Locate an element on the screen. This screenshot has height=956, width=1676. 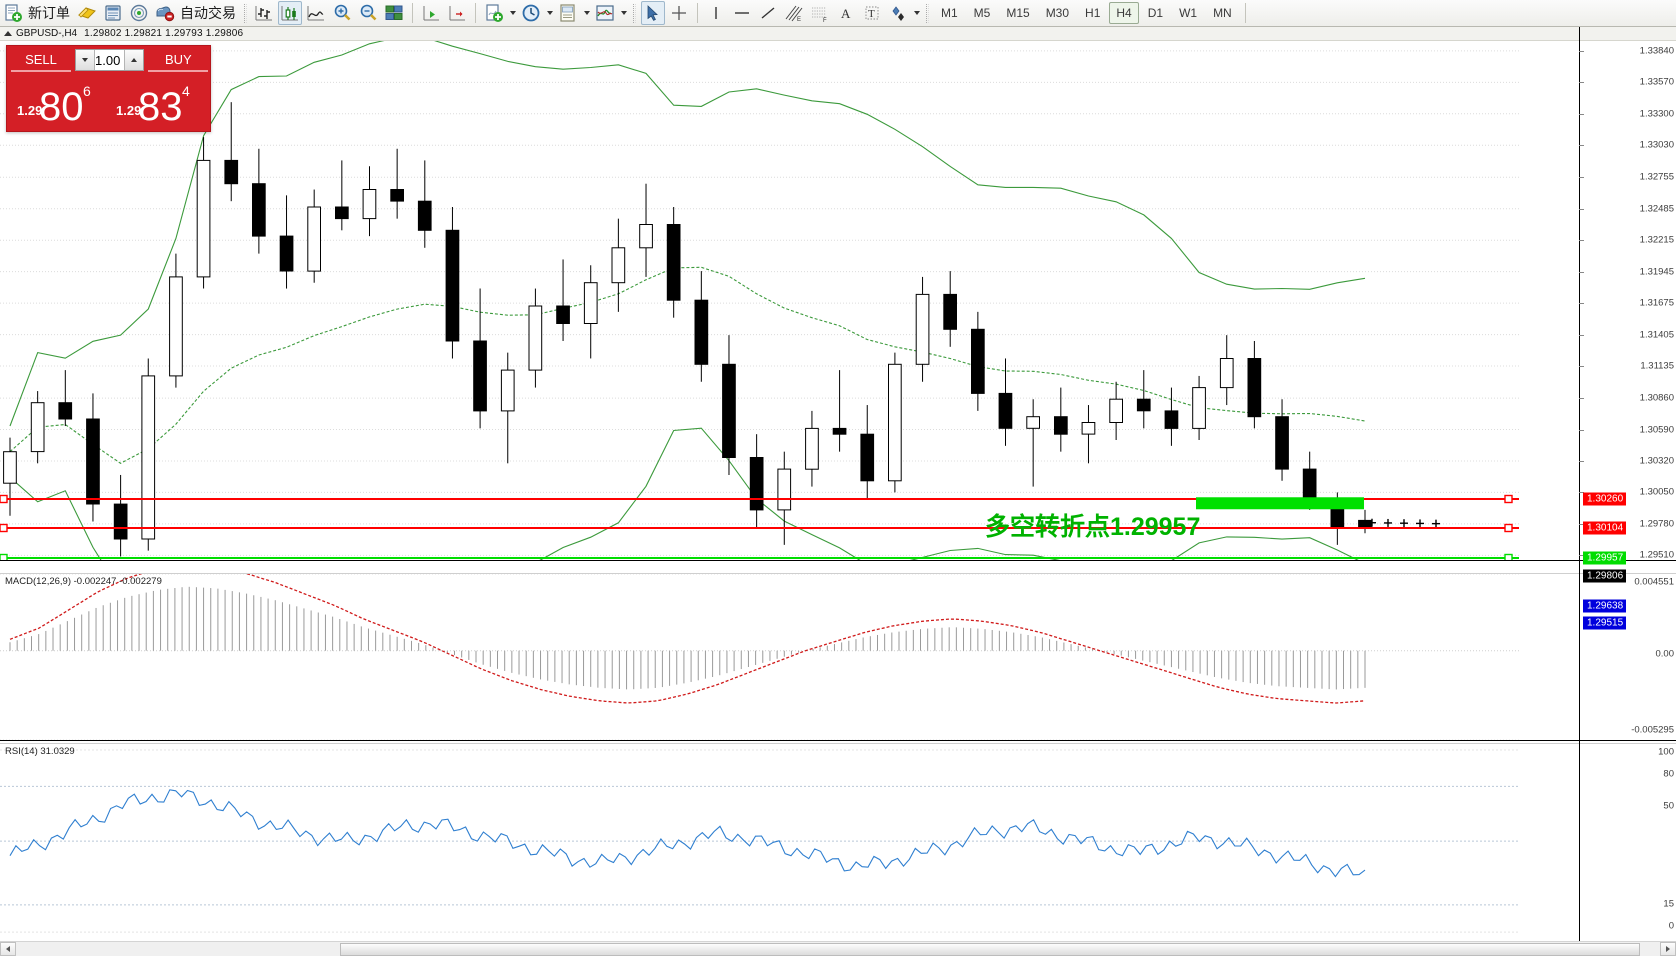
price-scale-label: 1.33030 is located at coordinates (1656, 145).